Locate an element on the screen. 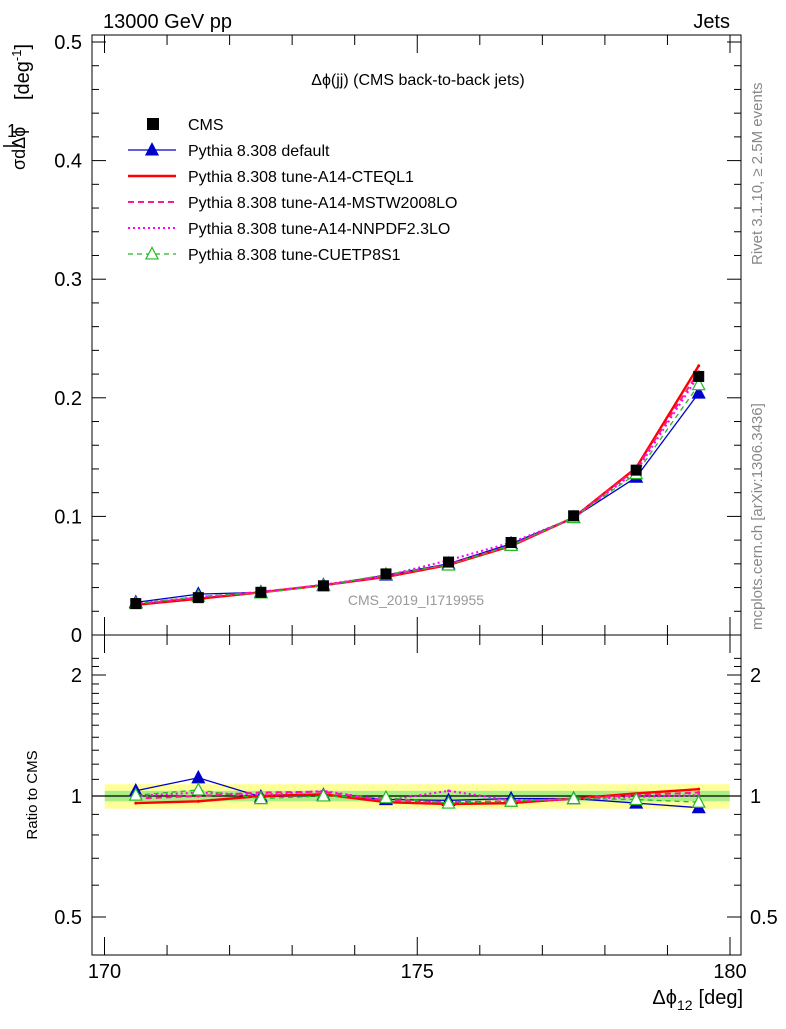 The height and width of the screenshot is (1029, 786). y-tick-label: 0.1 is located at coordinates (68, 517).